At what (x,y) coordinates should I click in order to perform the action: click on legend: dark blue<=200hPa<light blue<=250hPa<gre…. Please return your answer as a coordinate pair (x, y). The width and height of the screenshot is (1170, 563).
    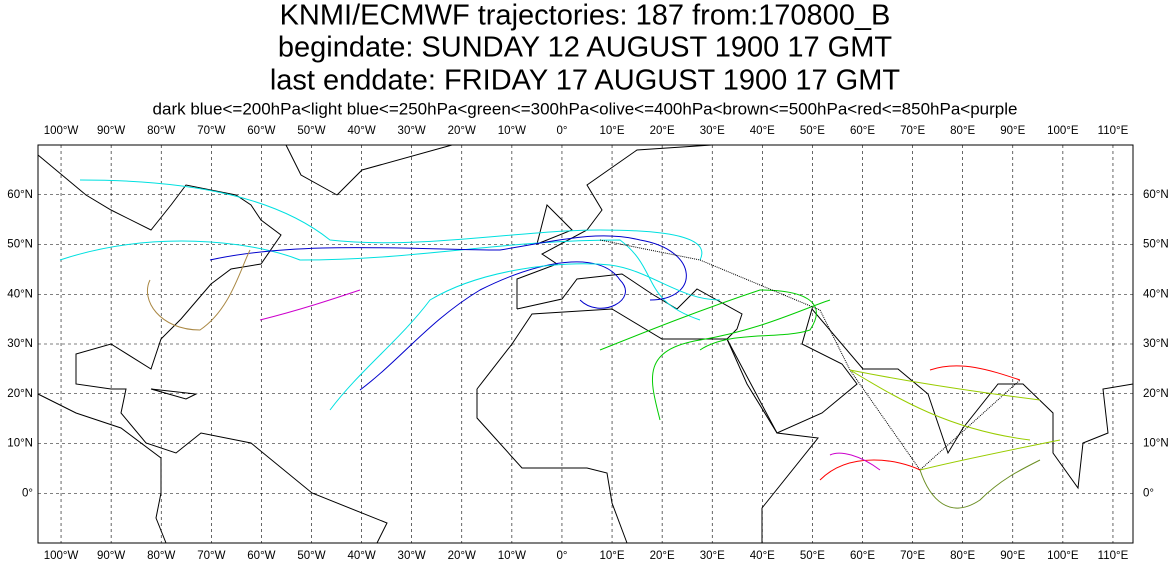
    Looking at the image, I should click on (585, 108).